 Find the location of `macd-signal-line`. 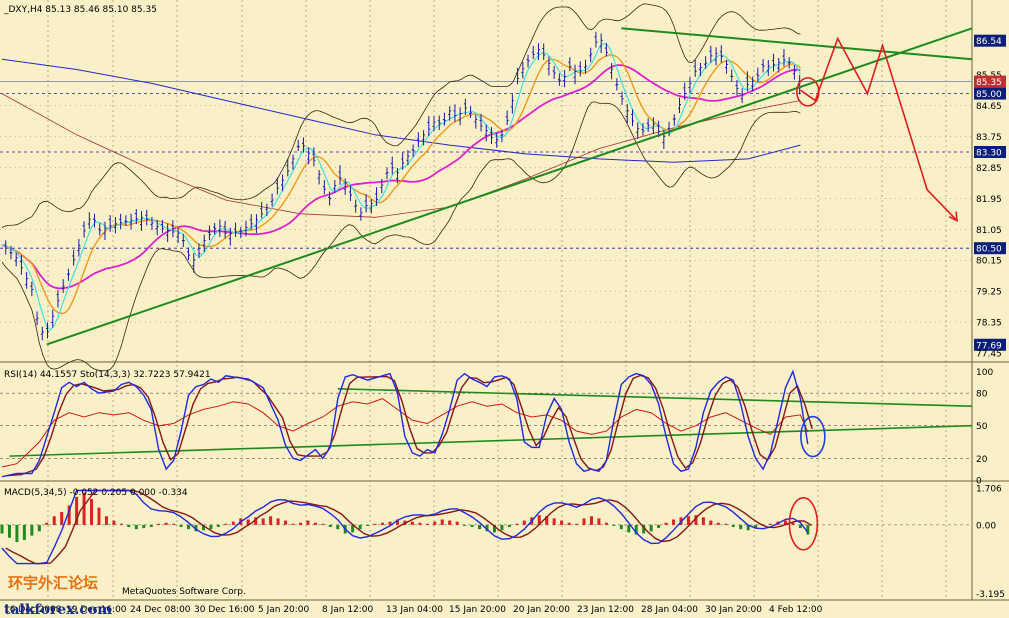

macd-signal-line is located at coordinates (408, 527).